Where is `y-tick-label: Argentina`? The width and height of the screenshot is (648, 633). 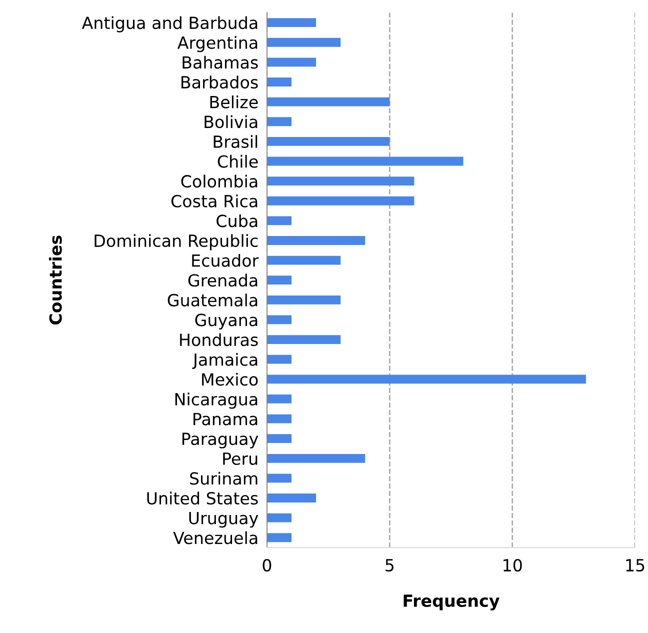
y-tick-label: Argentina is located at coordinates (217, 44).